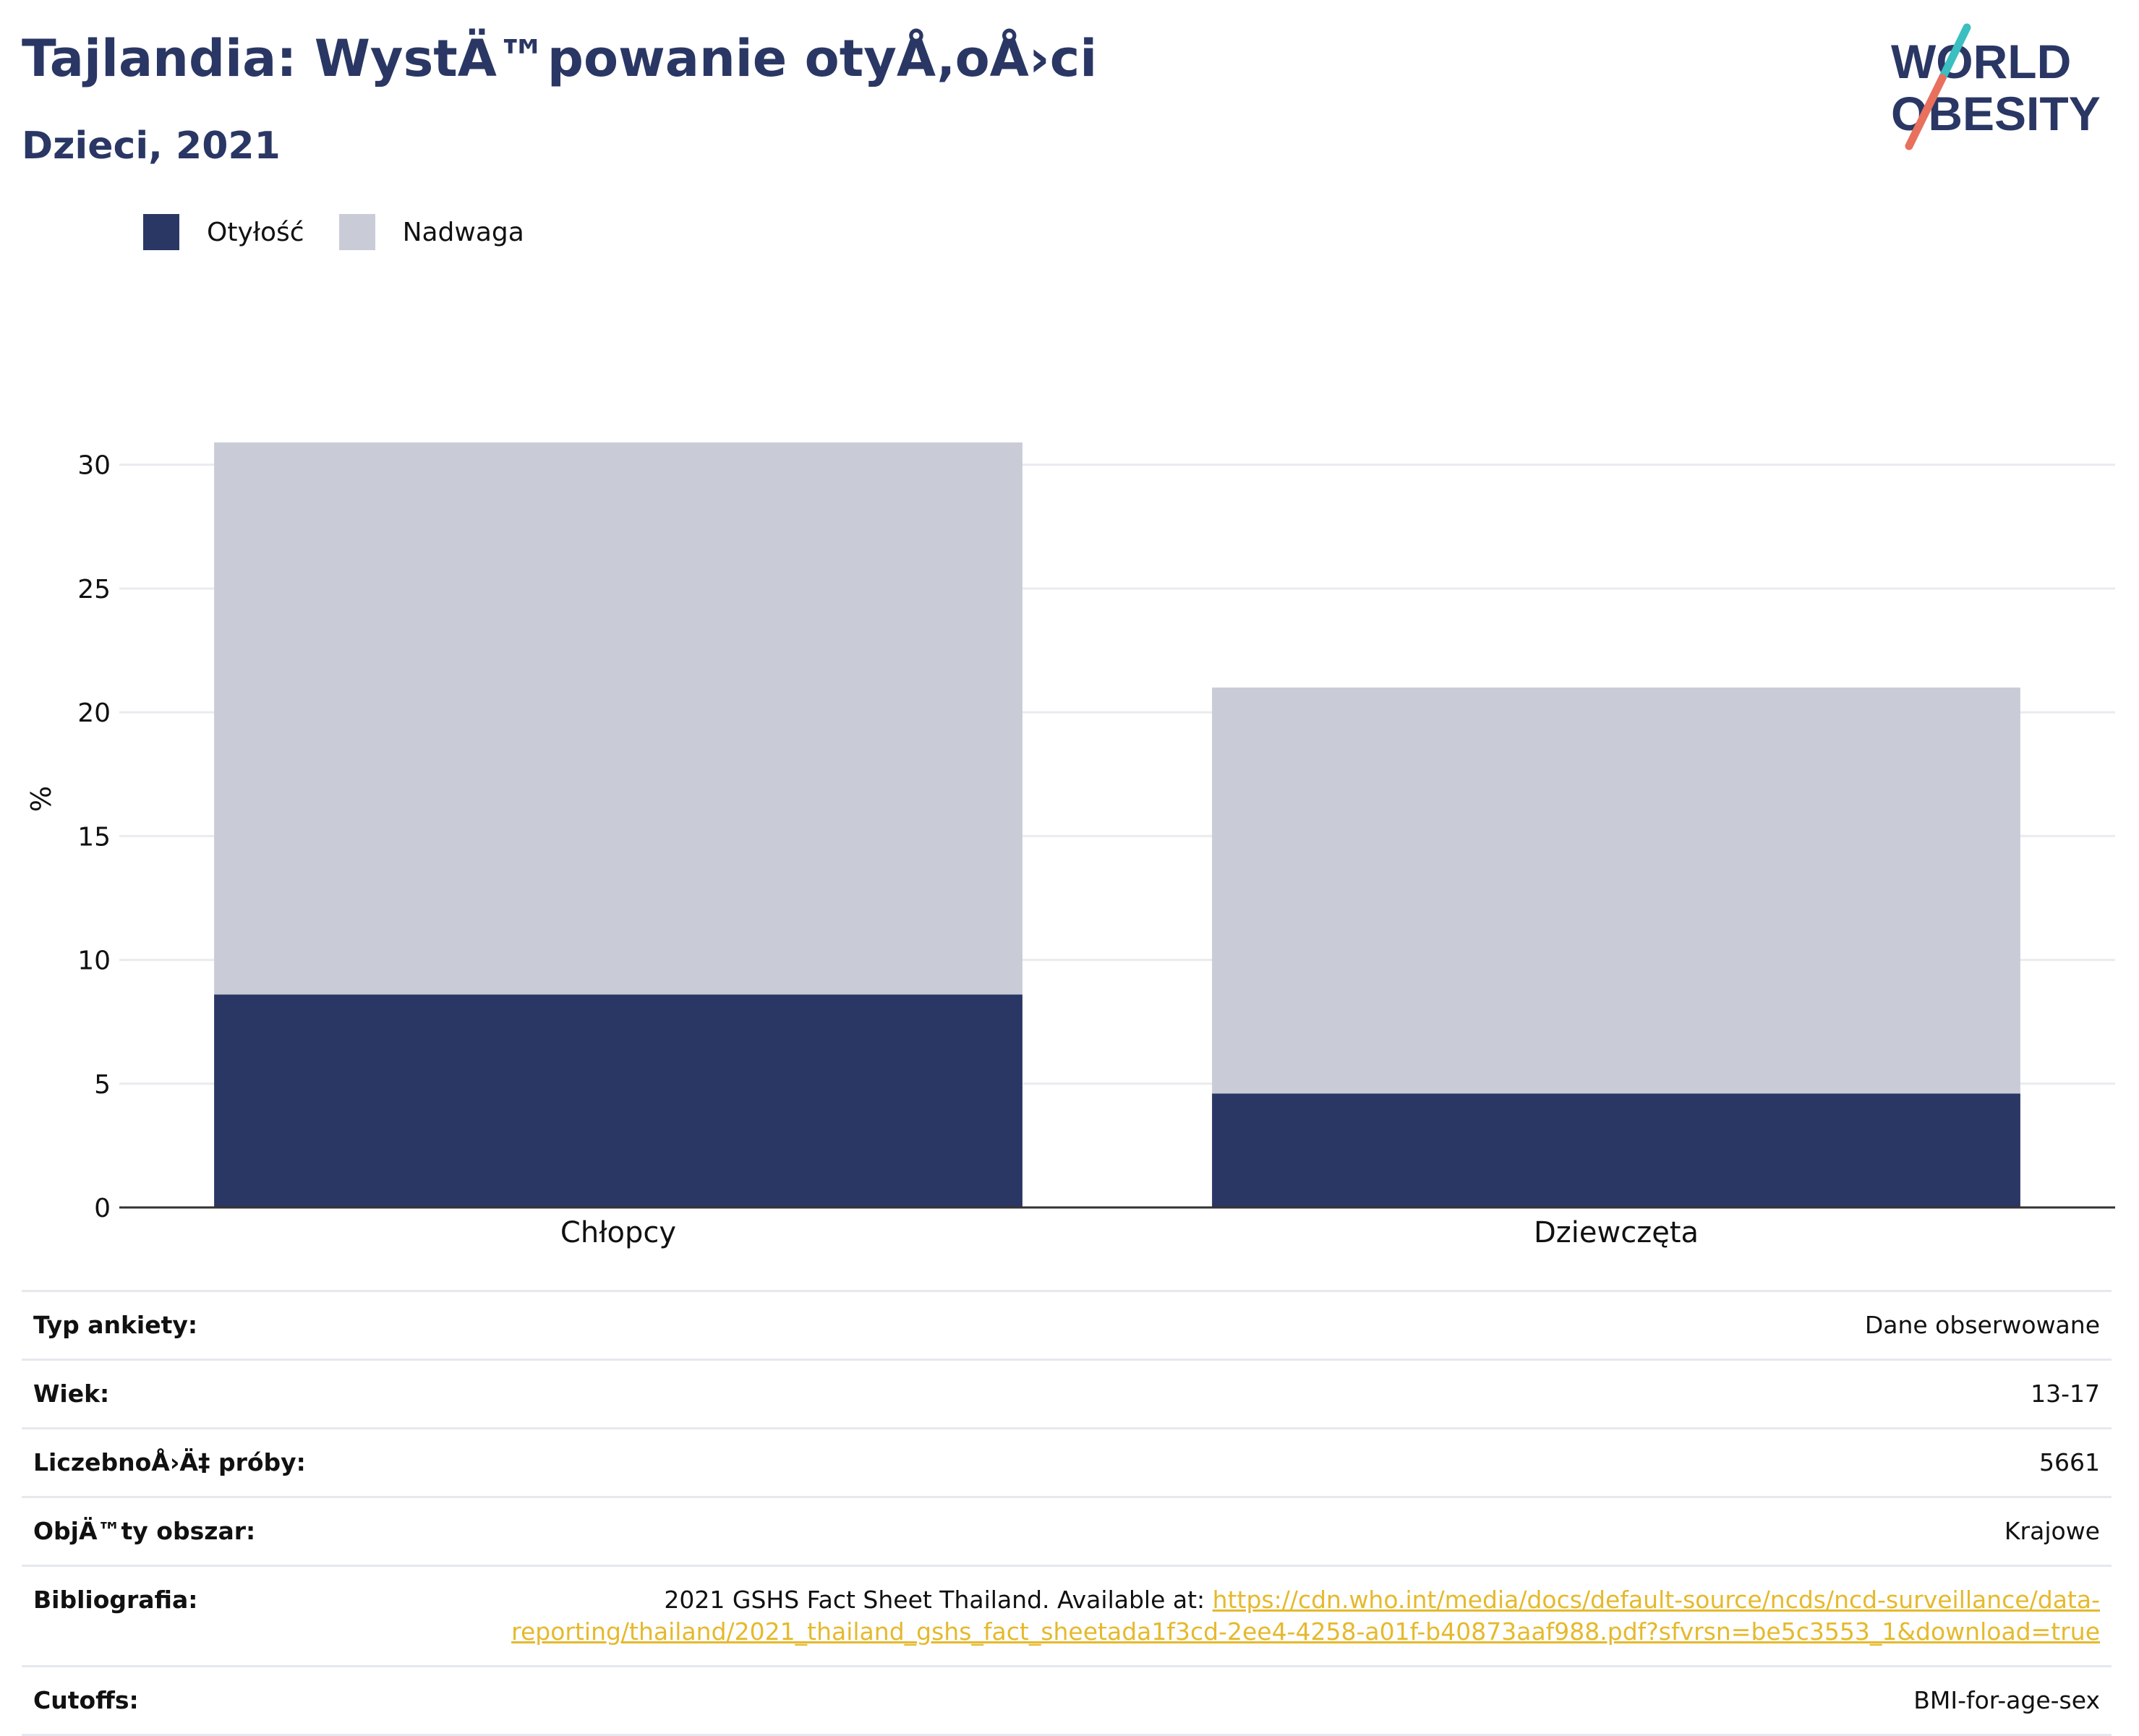  Describe the element at coordinates (2069, 1462) in the screenshot. I see `info-value: 5661` at that location.